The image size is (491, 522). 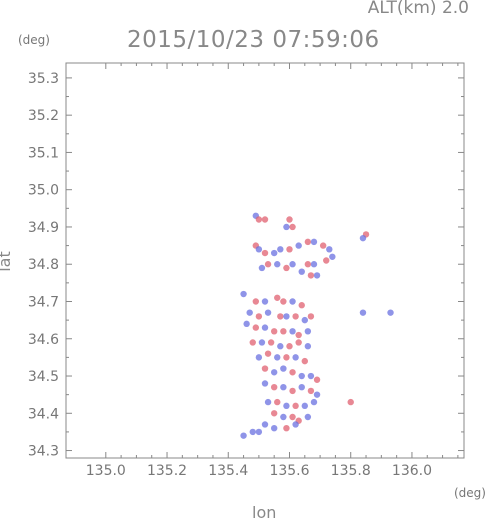 What do you see at coordinates (317, 325) in the screenshot?
I see `data-points` at bounding box center [317, 325].